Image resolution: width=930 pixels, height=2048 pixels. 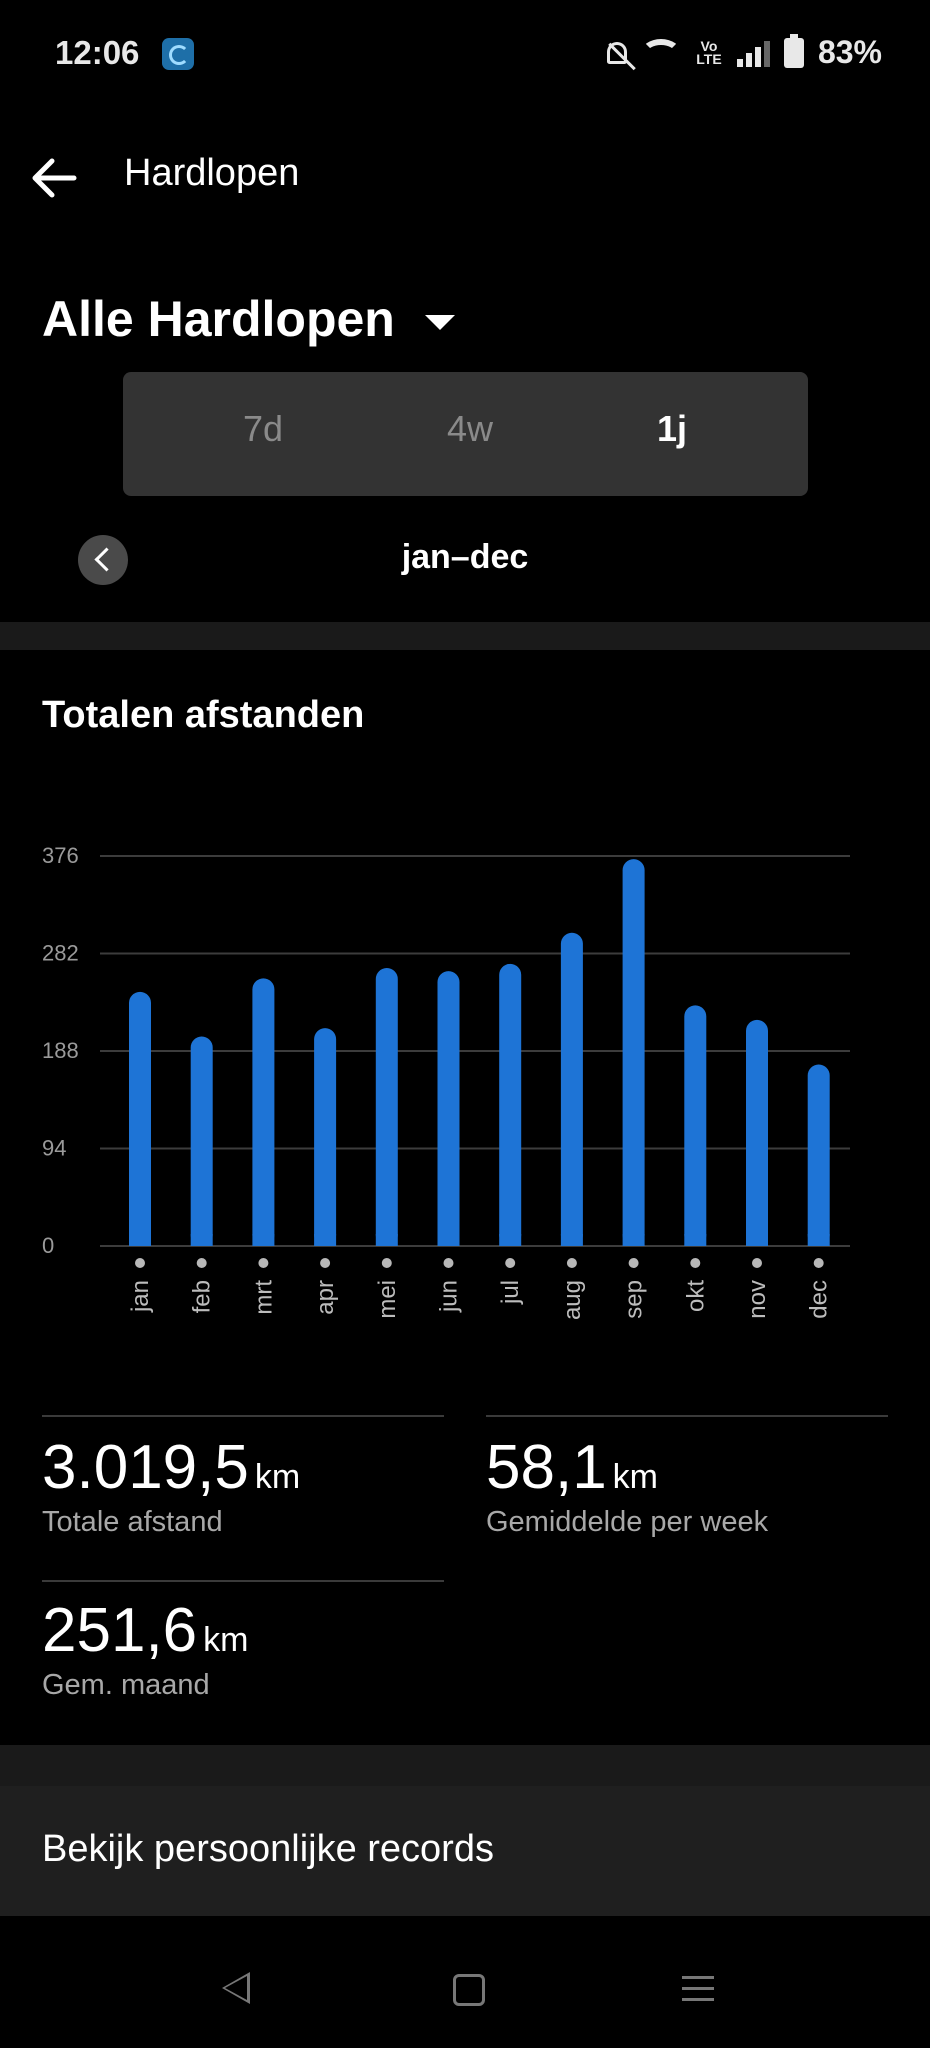 What do you see at coordinates (145, 1467) in the screenshot?
I see `stat-number: 3.019,5` at bounding box center [145, 1467].